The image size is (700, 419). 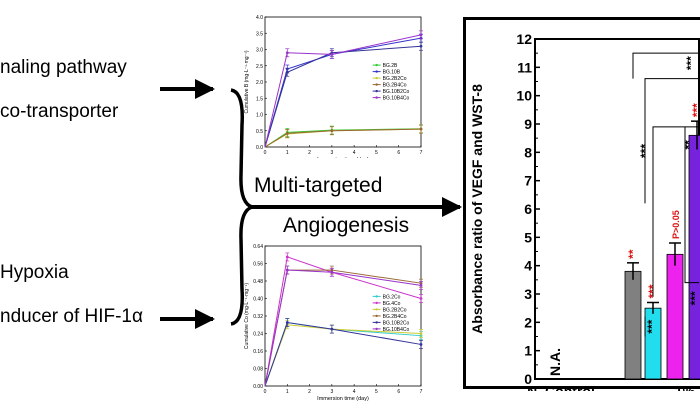 I want to click on y-axis-label: Cumulative Co (mg·L⁻¹·mg⁻¹), so click(x=247, y=316).